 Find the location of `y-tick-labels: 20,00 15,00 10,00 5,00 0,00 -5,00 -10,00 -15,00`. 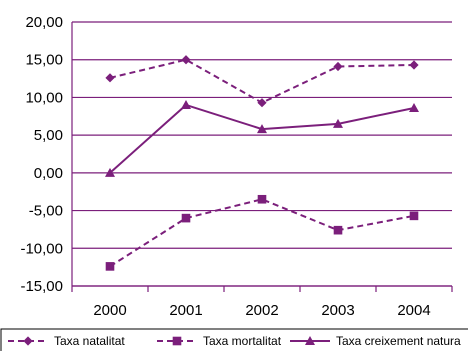

y-tick-labels: 20,00 15,00 10,00 5,00 0,00 -5,00 -10,00 -15,00 is located at coordinates (41, 154).